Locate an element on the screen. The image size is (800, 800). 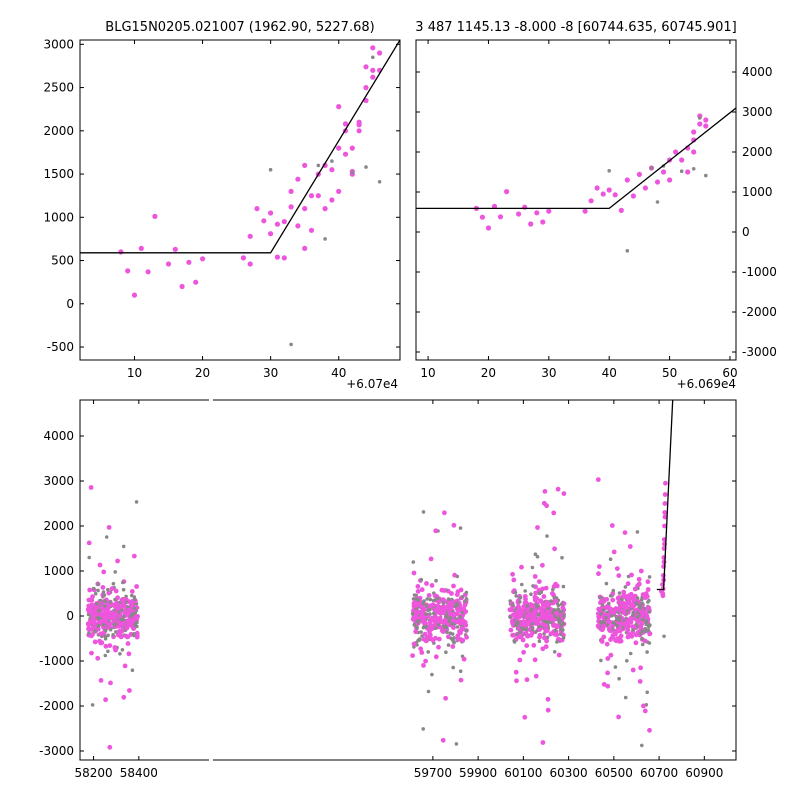
y-tick-label: 2000 is located at coordinates (757, 152).